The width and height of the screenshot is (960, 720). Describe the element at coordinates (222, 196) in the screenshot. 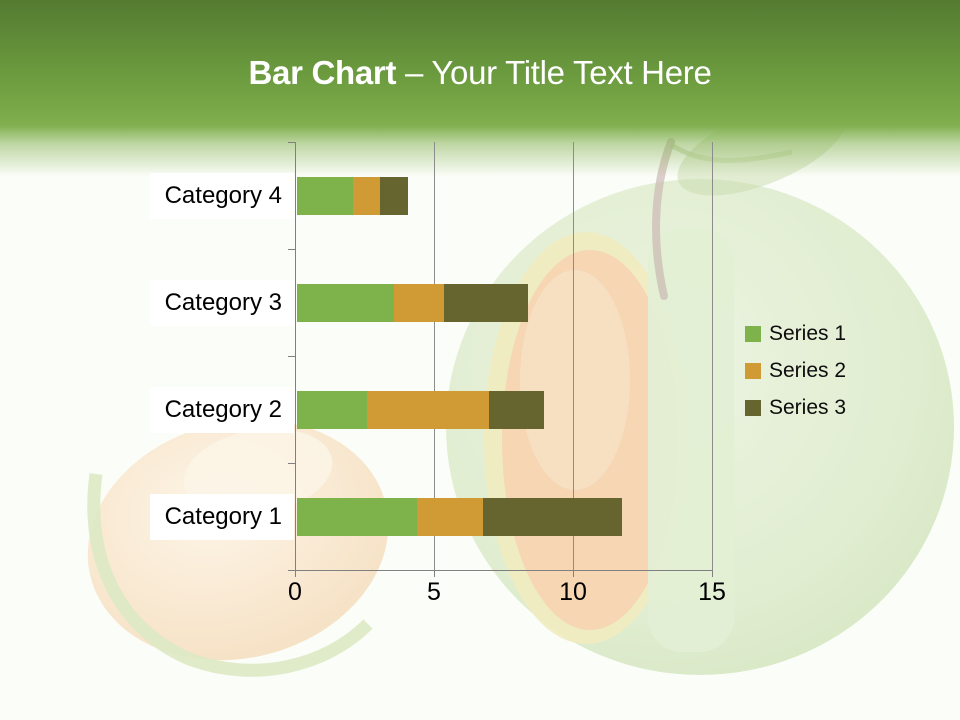

I see `category-label: Category 4` at that location.